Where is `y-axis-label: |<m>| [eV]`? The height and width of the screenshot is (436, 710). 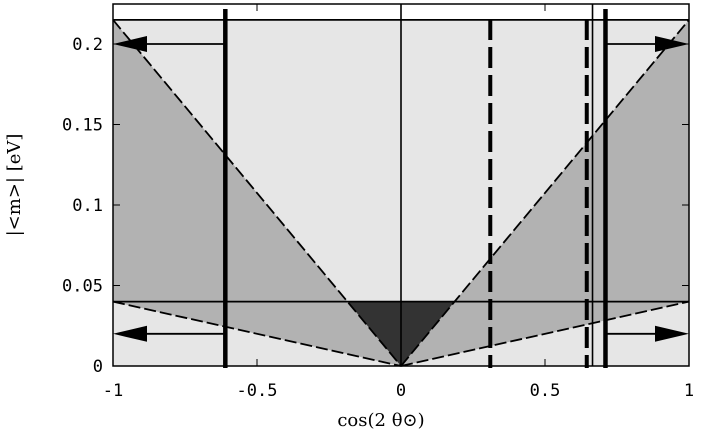
y-axis-label: |<m>| [eV] is located at coordinates (14, 185).